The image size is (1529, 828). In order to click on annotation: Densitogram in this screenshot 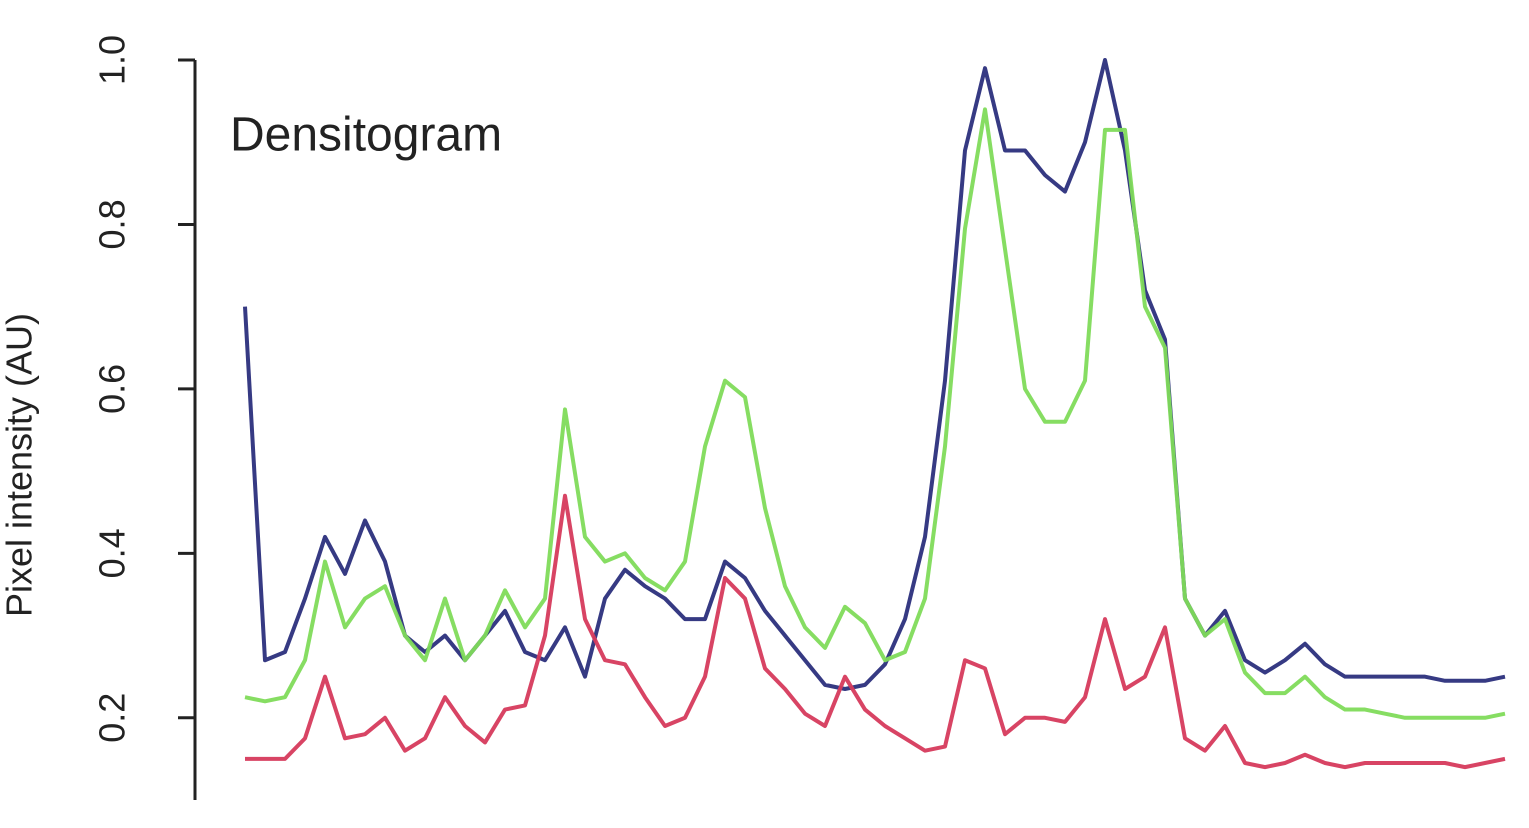, I will do `click(366, 135)`.